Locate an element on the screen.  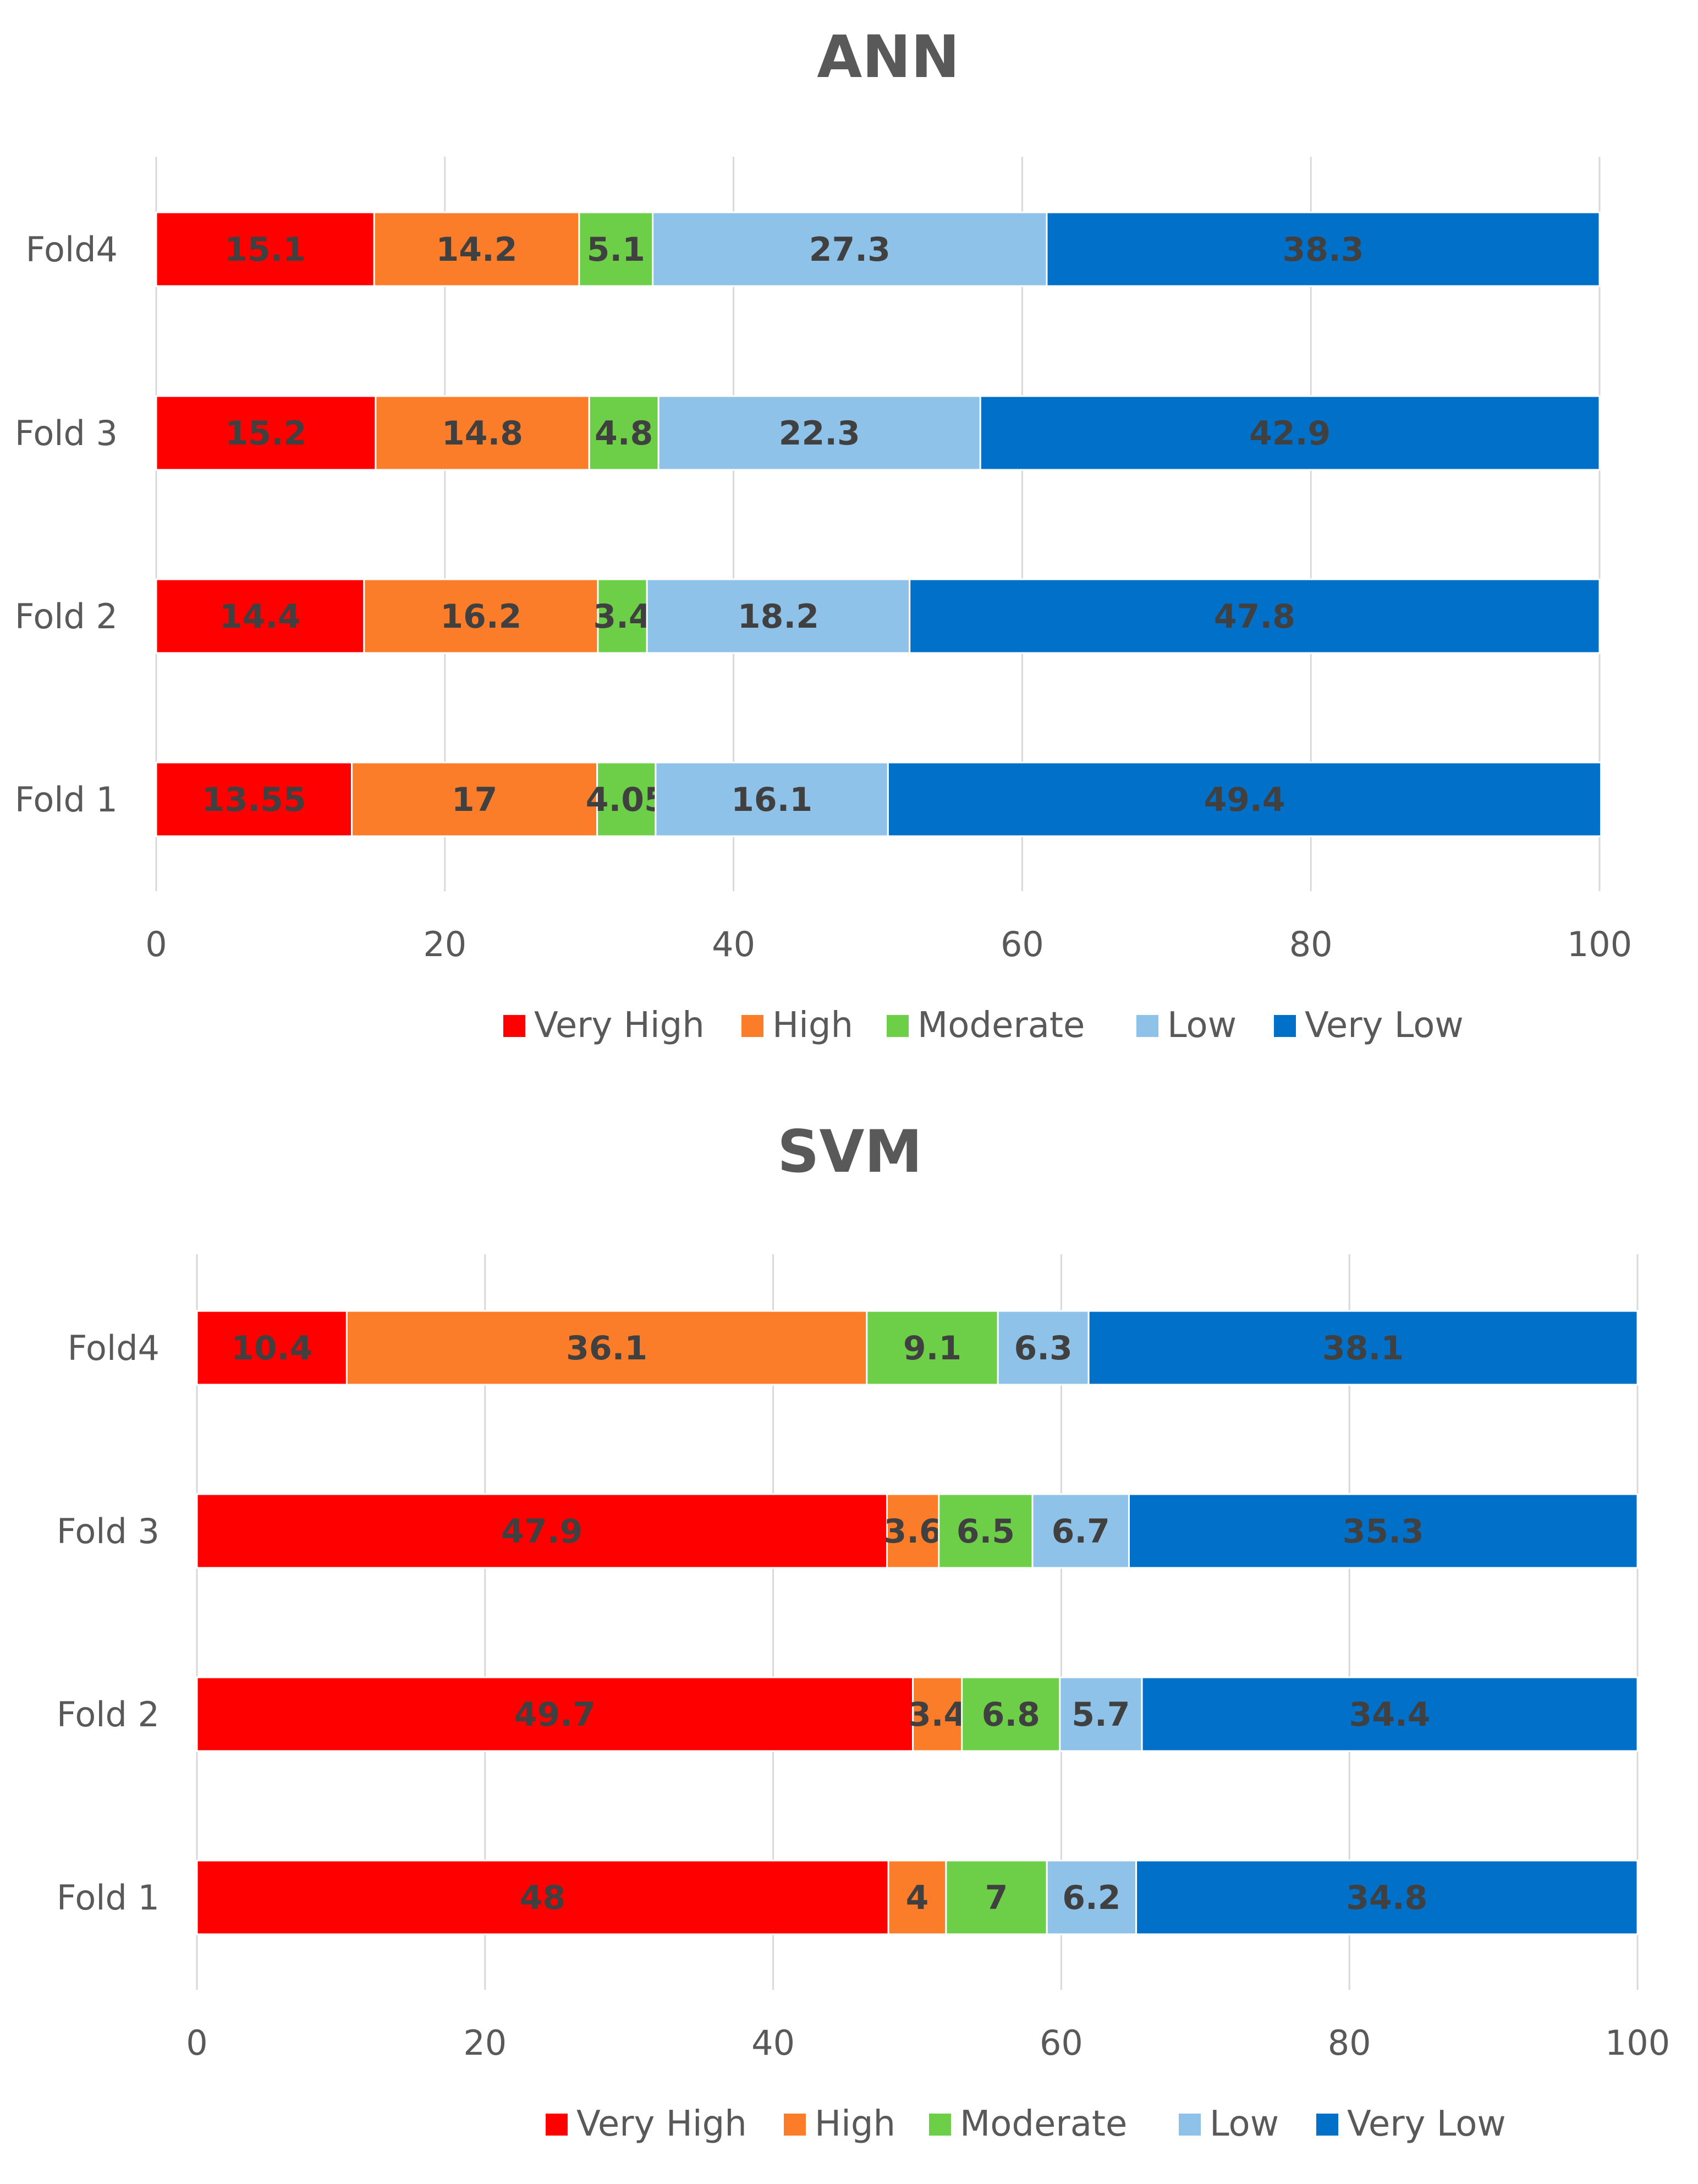
svm-legend-swatch-high is located at coordinates (795, 2125).